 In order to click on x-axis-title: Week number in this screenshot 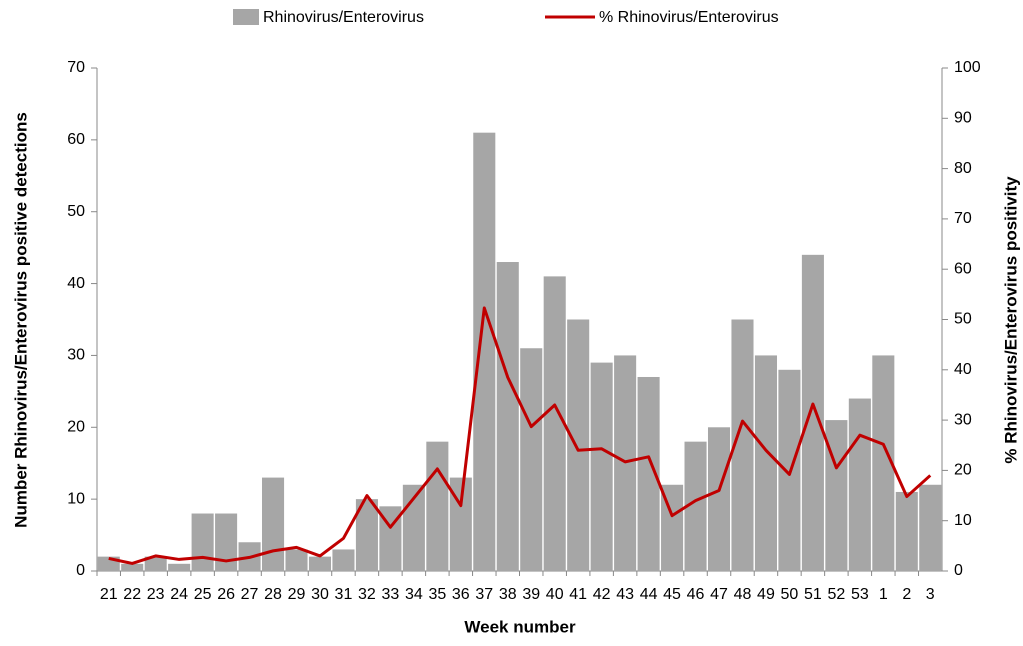, I will do `click(520, 626)`.